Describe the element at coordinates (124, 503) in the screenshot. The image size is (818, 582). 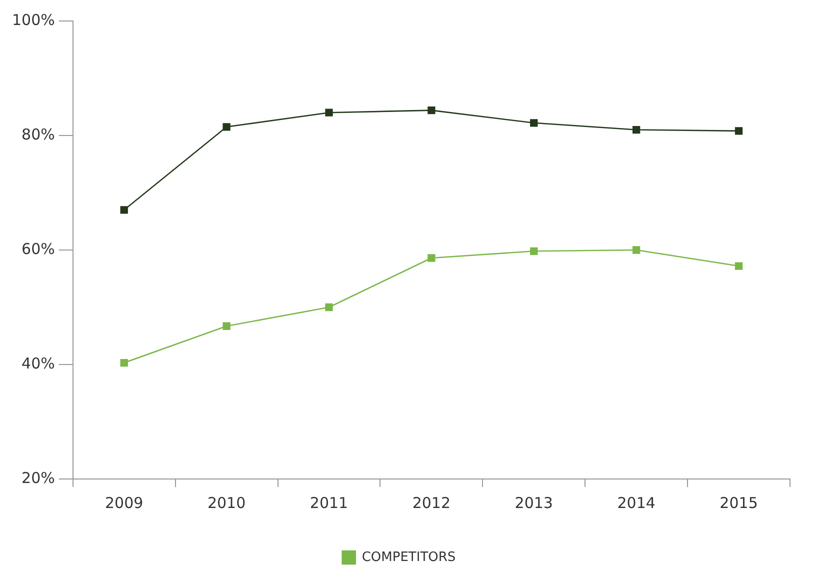
I see `x-tick-label: 2009` at that location.